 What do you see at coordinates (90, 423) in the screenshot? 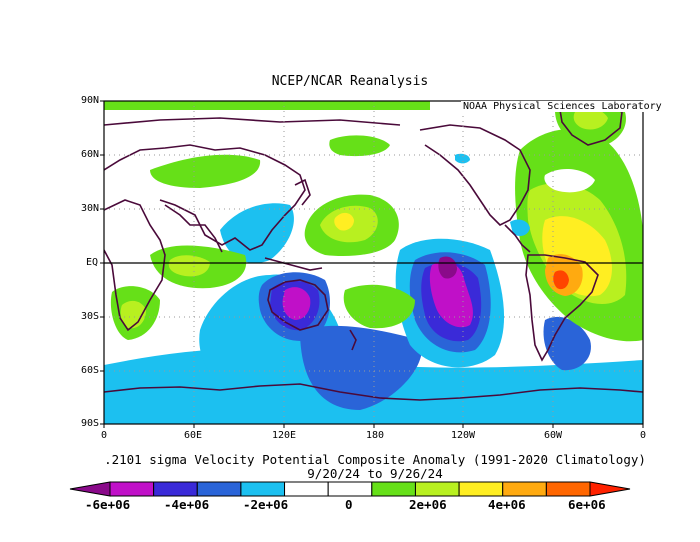
I see `lat-tick-90s: 90S` at bounding box center [90, 423].